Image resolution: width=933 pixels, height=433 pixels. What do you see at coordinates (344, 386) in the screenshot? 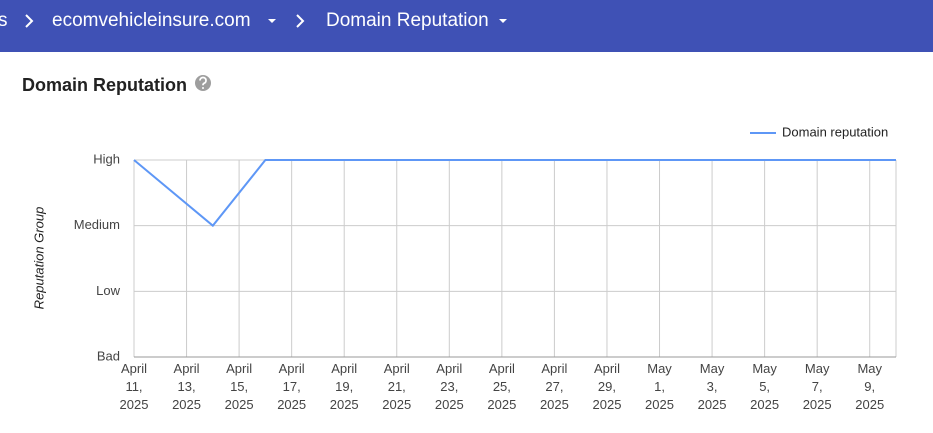
I see `x-tick-label: April 19, 2025` at bounding box center [344, 386].